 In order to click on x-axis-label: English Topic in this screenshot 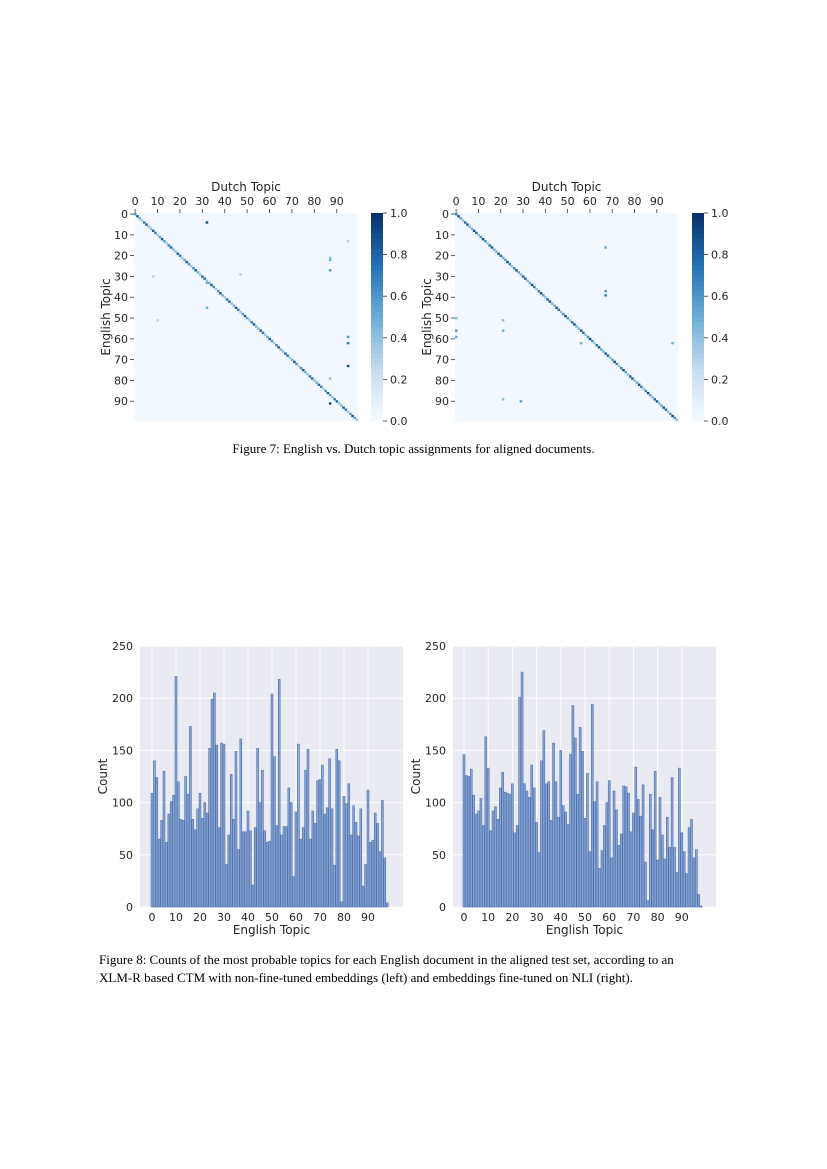, I will do `click(584, 930)`.